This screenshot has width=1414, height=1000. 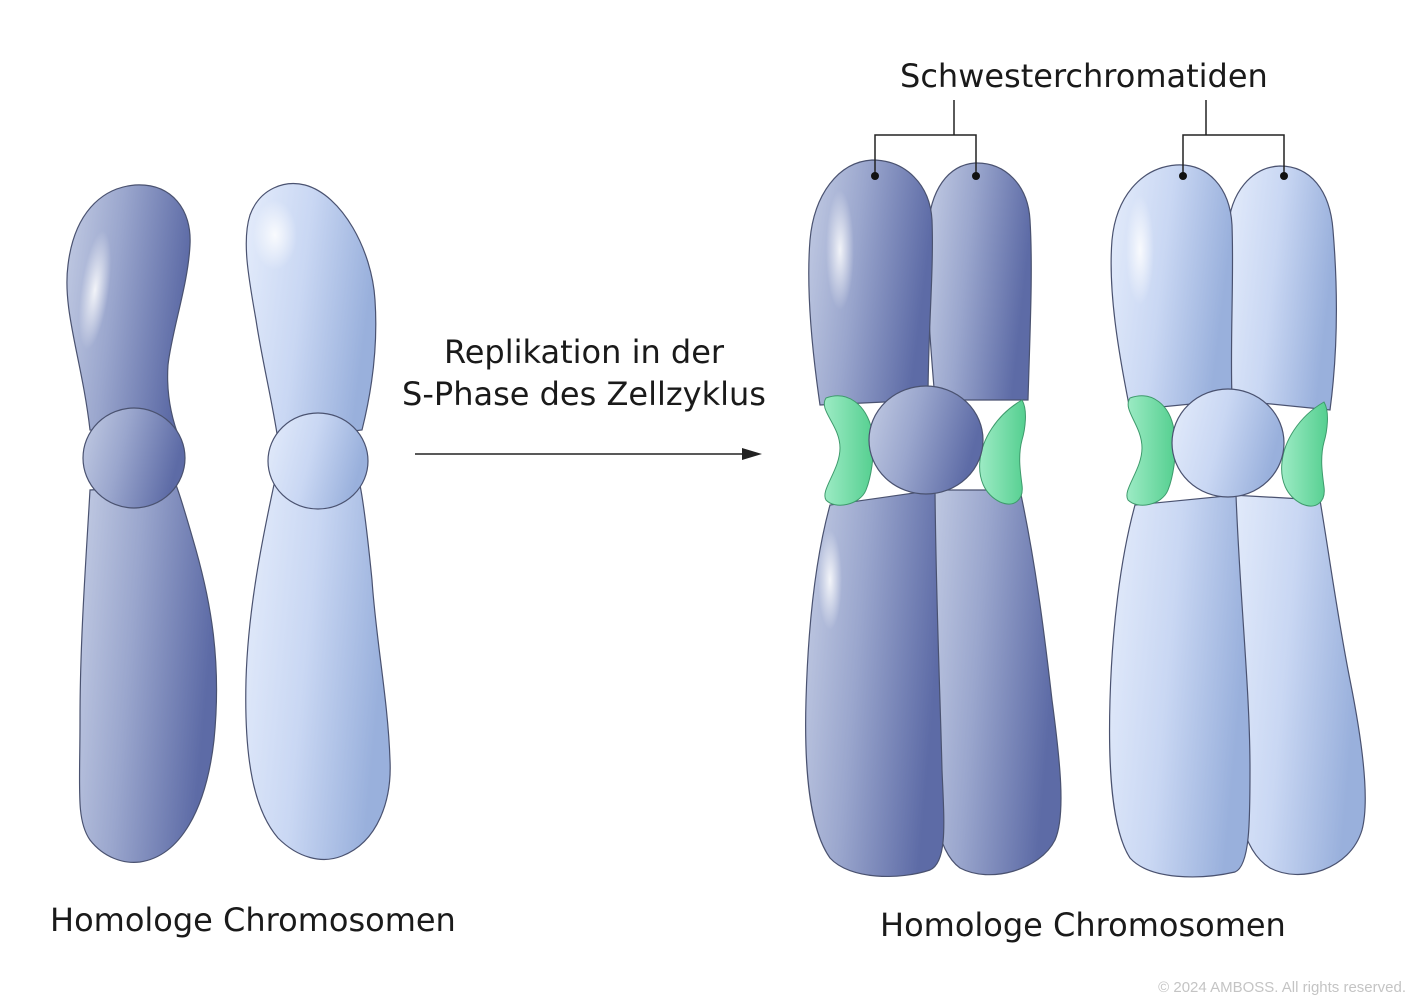 I want to click on light-centromere, so click(x=1228, y=443).